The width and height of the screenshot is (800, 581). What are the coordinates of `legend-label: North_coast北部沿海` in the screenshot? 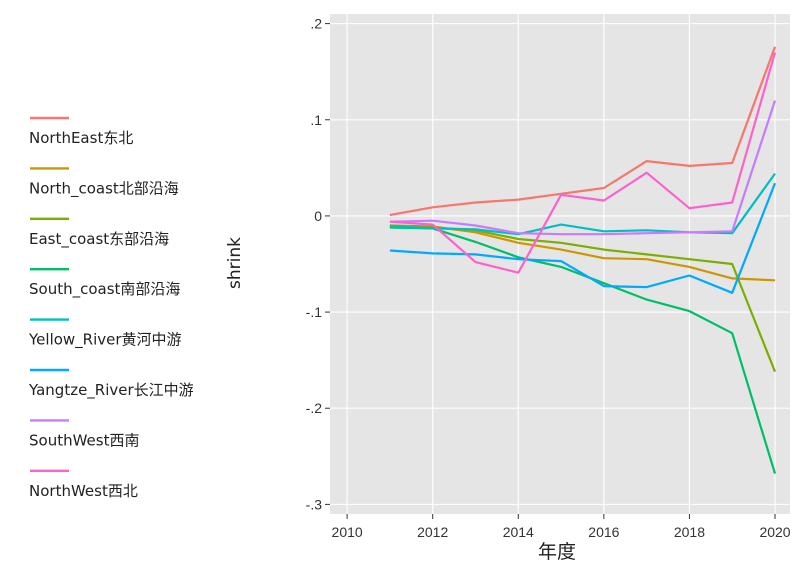 It's located at (104, 188).